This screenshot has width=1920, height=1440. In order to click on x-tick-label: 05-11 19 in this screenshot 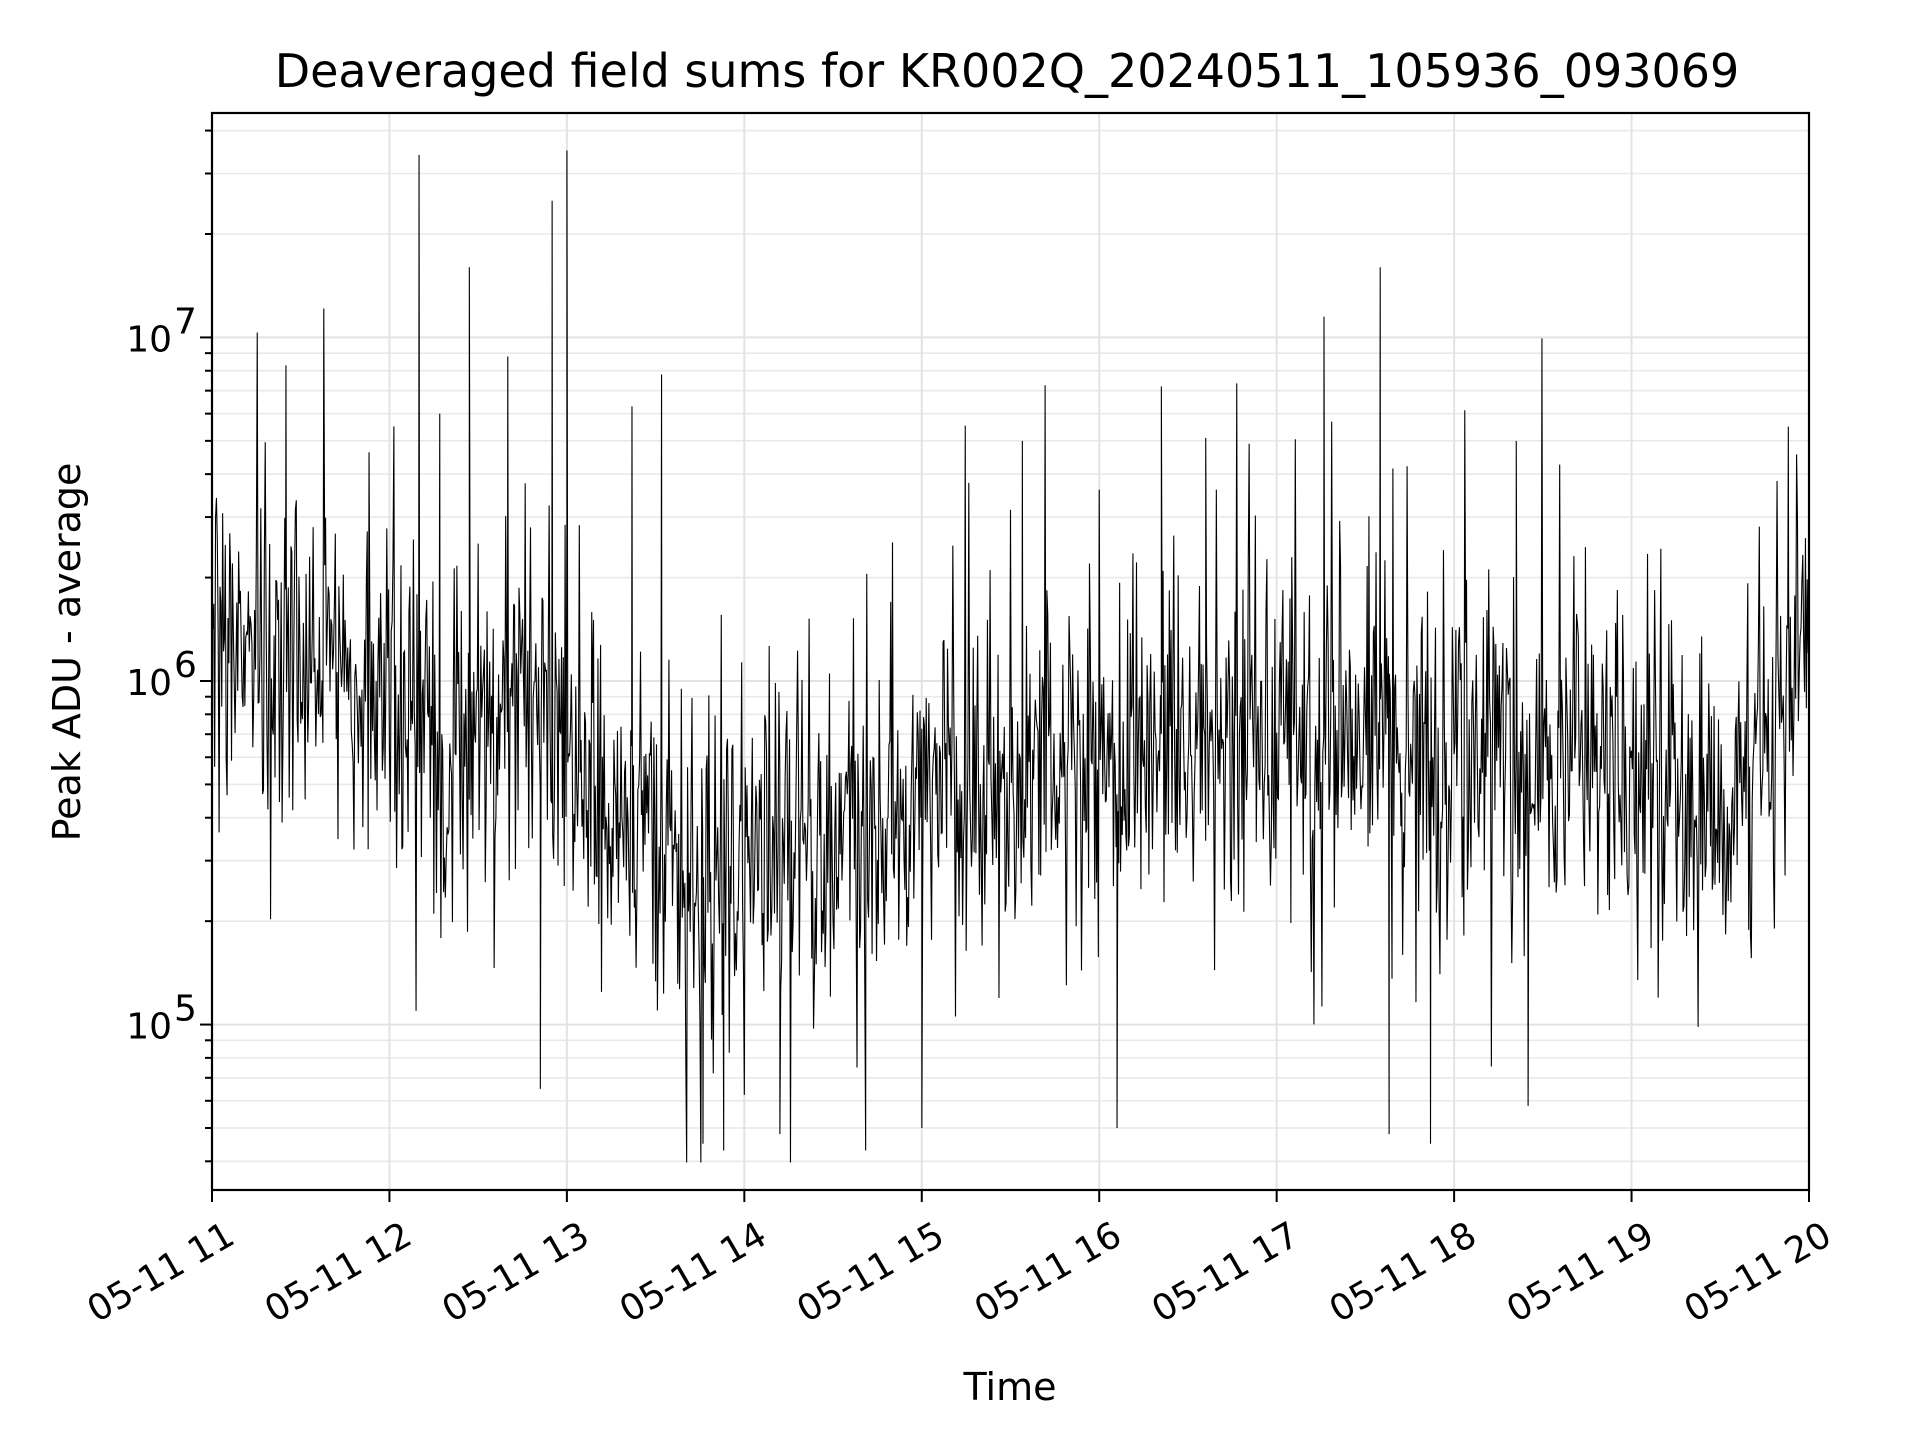, I will do `click(1580, 1272)`.